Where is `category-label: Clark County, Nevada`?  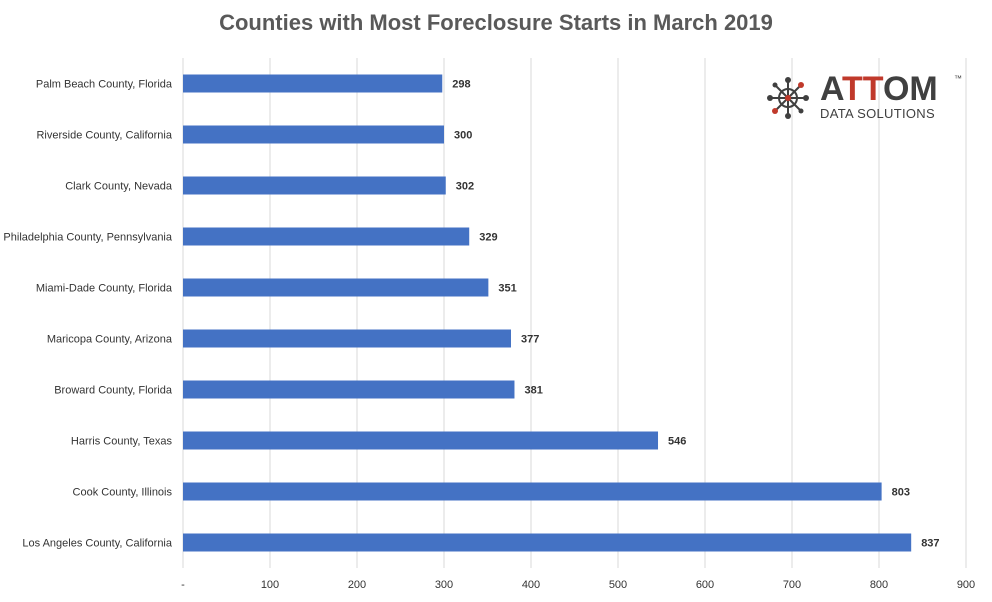 category-label: Clark County, Nevada is located at coordinates (119, 187).